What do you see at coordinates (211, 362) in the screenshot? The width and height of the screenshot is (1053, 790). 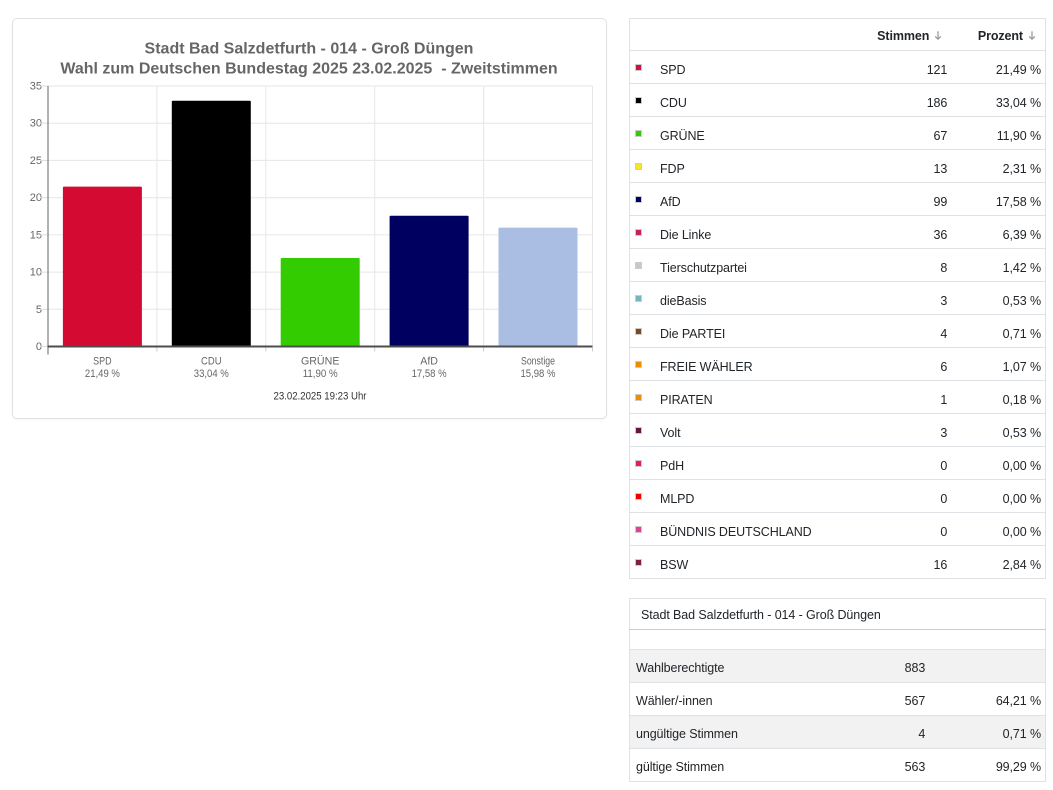 I see `svg-text: CDU` at bounding box center [211, 362].